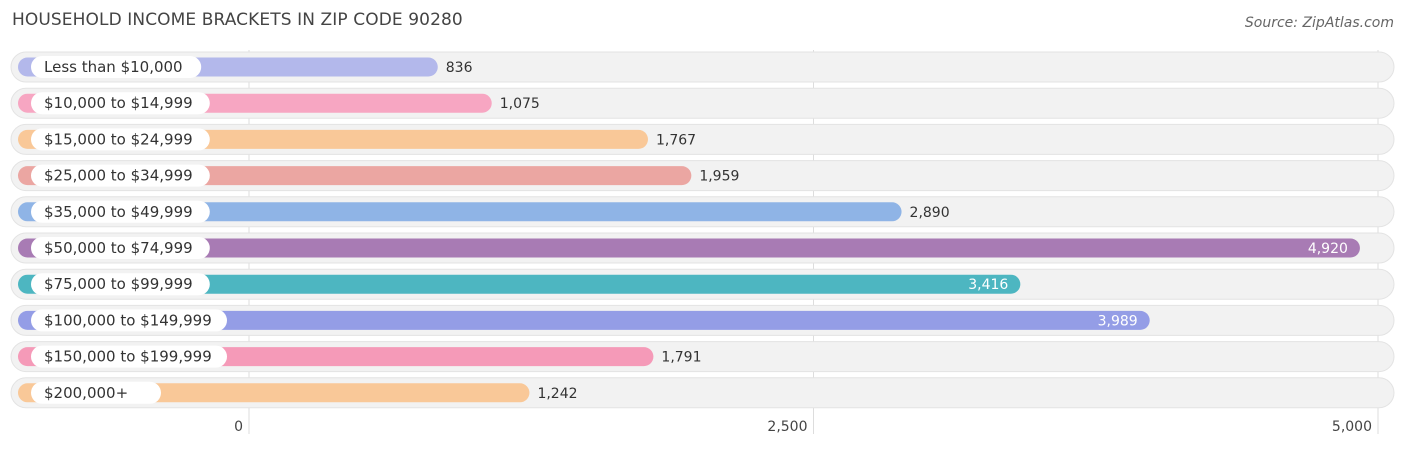  I want to click on category-label: $200,000+, so click(86, 393).